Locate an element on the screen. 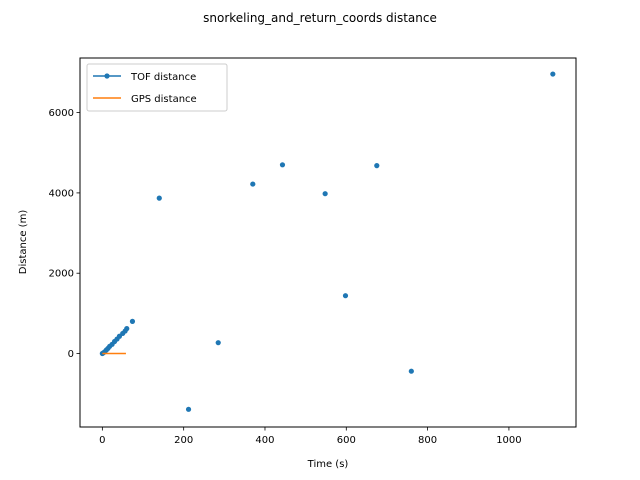 The width and height of the screenshot is (640, 480). x-tick-label: 800 is located at coordinates (427, 440).